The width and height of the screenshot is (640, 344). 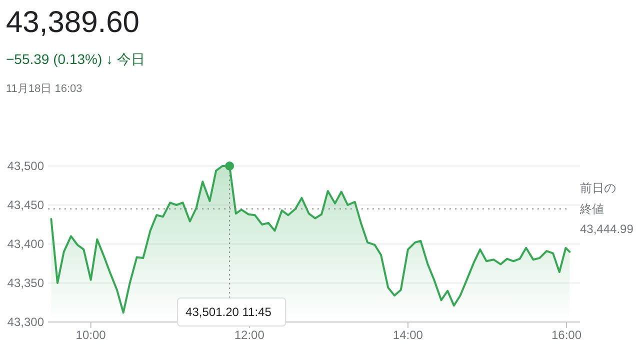 What do you see at coordinates (598, 199) in the screenshot?
I see `ref-line-label: 前日の終値` at bounding box center [598, 199].